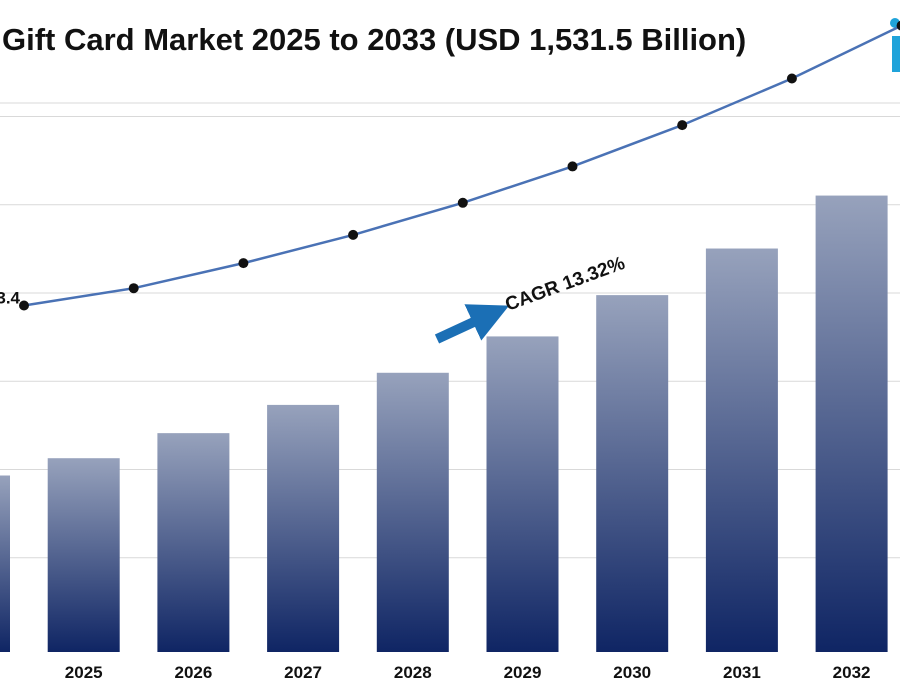 This screenshot has height=700, width=900. Describe the element at coordinates (413, 672) in the screenshot. I see `x-tick-label: 2028` at that location.